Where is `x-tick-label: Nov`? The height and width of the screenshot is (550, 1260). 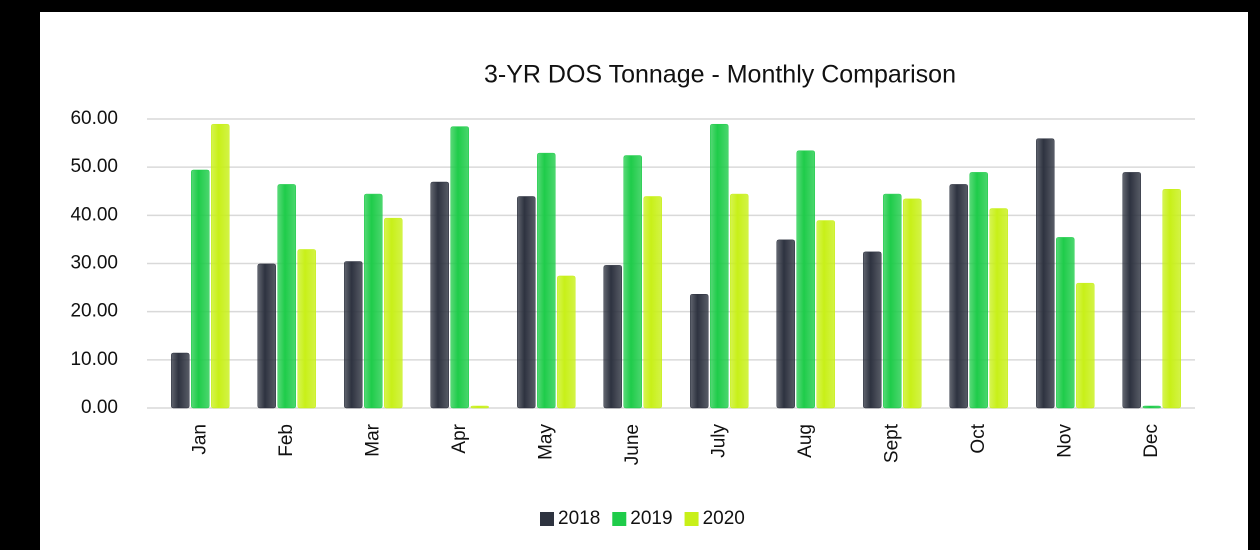
x-tick-label: Nov is located at coordinates (1064, 441).